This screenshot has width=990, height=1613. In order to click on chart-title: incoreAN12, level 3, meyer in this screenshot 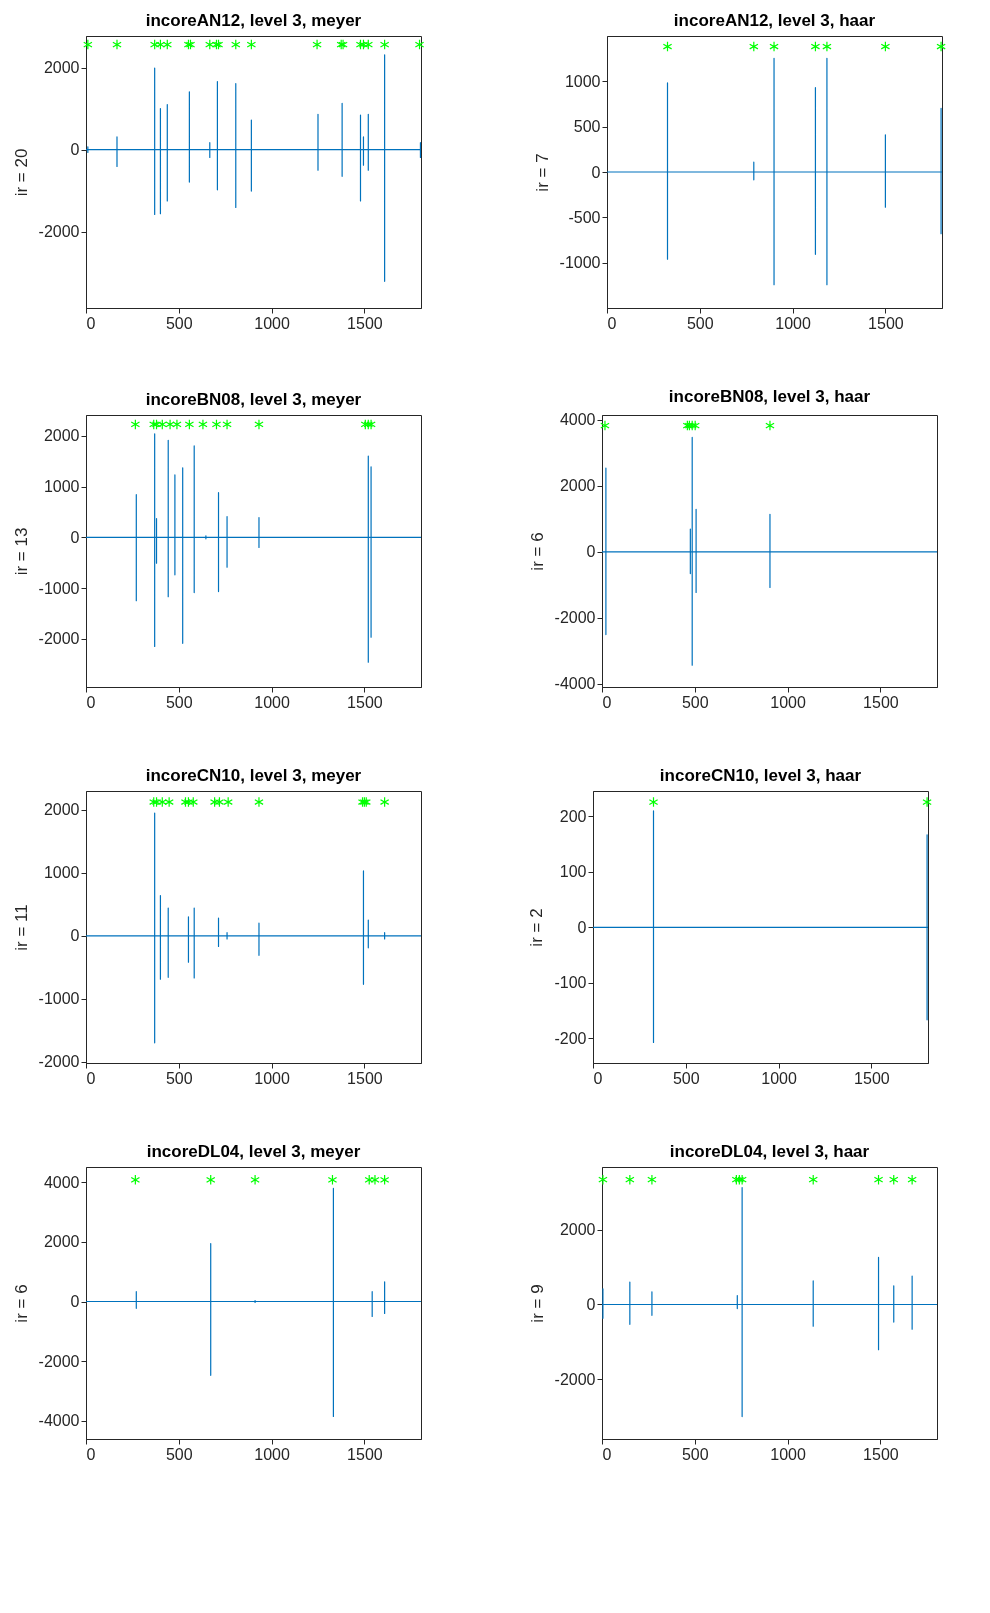, I will do `click(253, 20)`.